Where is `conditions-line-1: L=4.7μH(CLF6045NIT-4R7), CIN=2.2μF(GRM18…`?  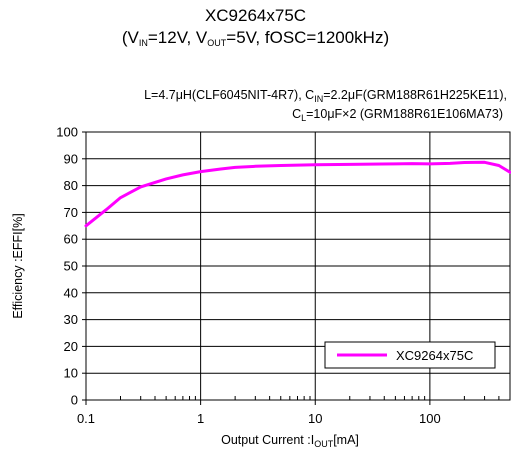 conditions-line-1: L=4.7μH(CLF6045NIT-4R7), CIN=2.2μF(GRM18… is located at coordinates (325, 96).